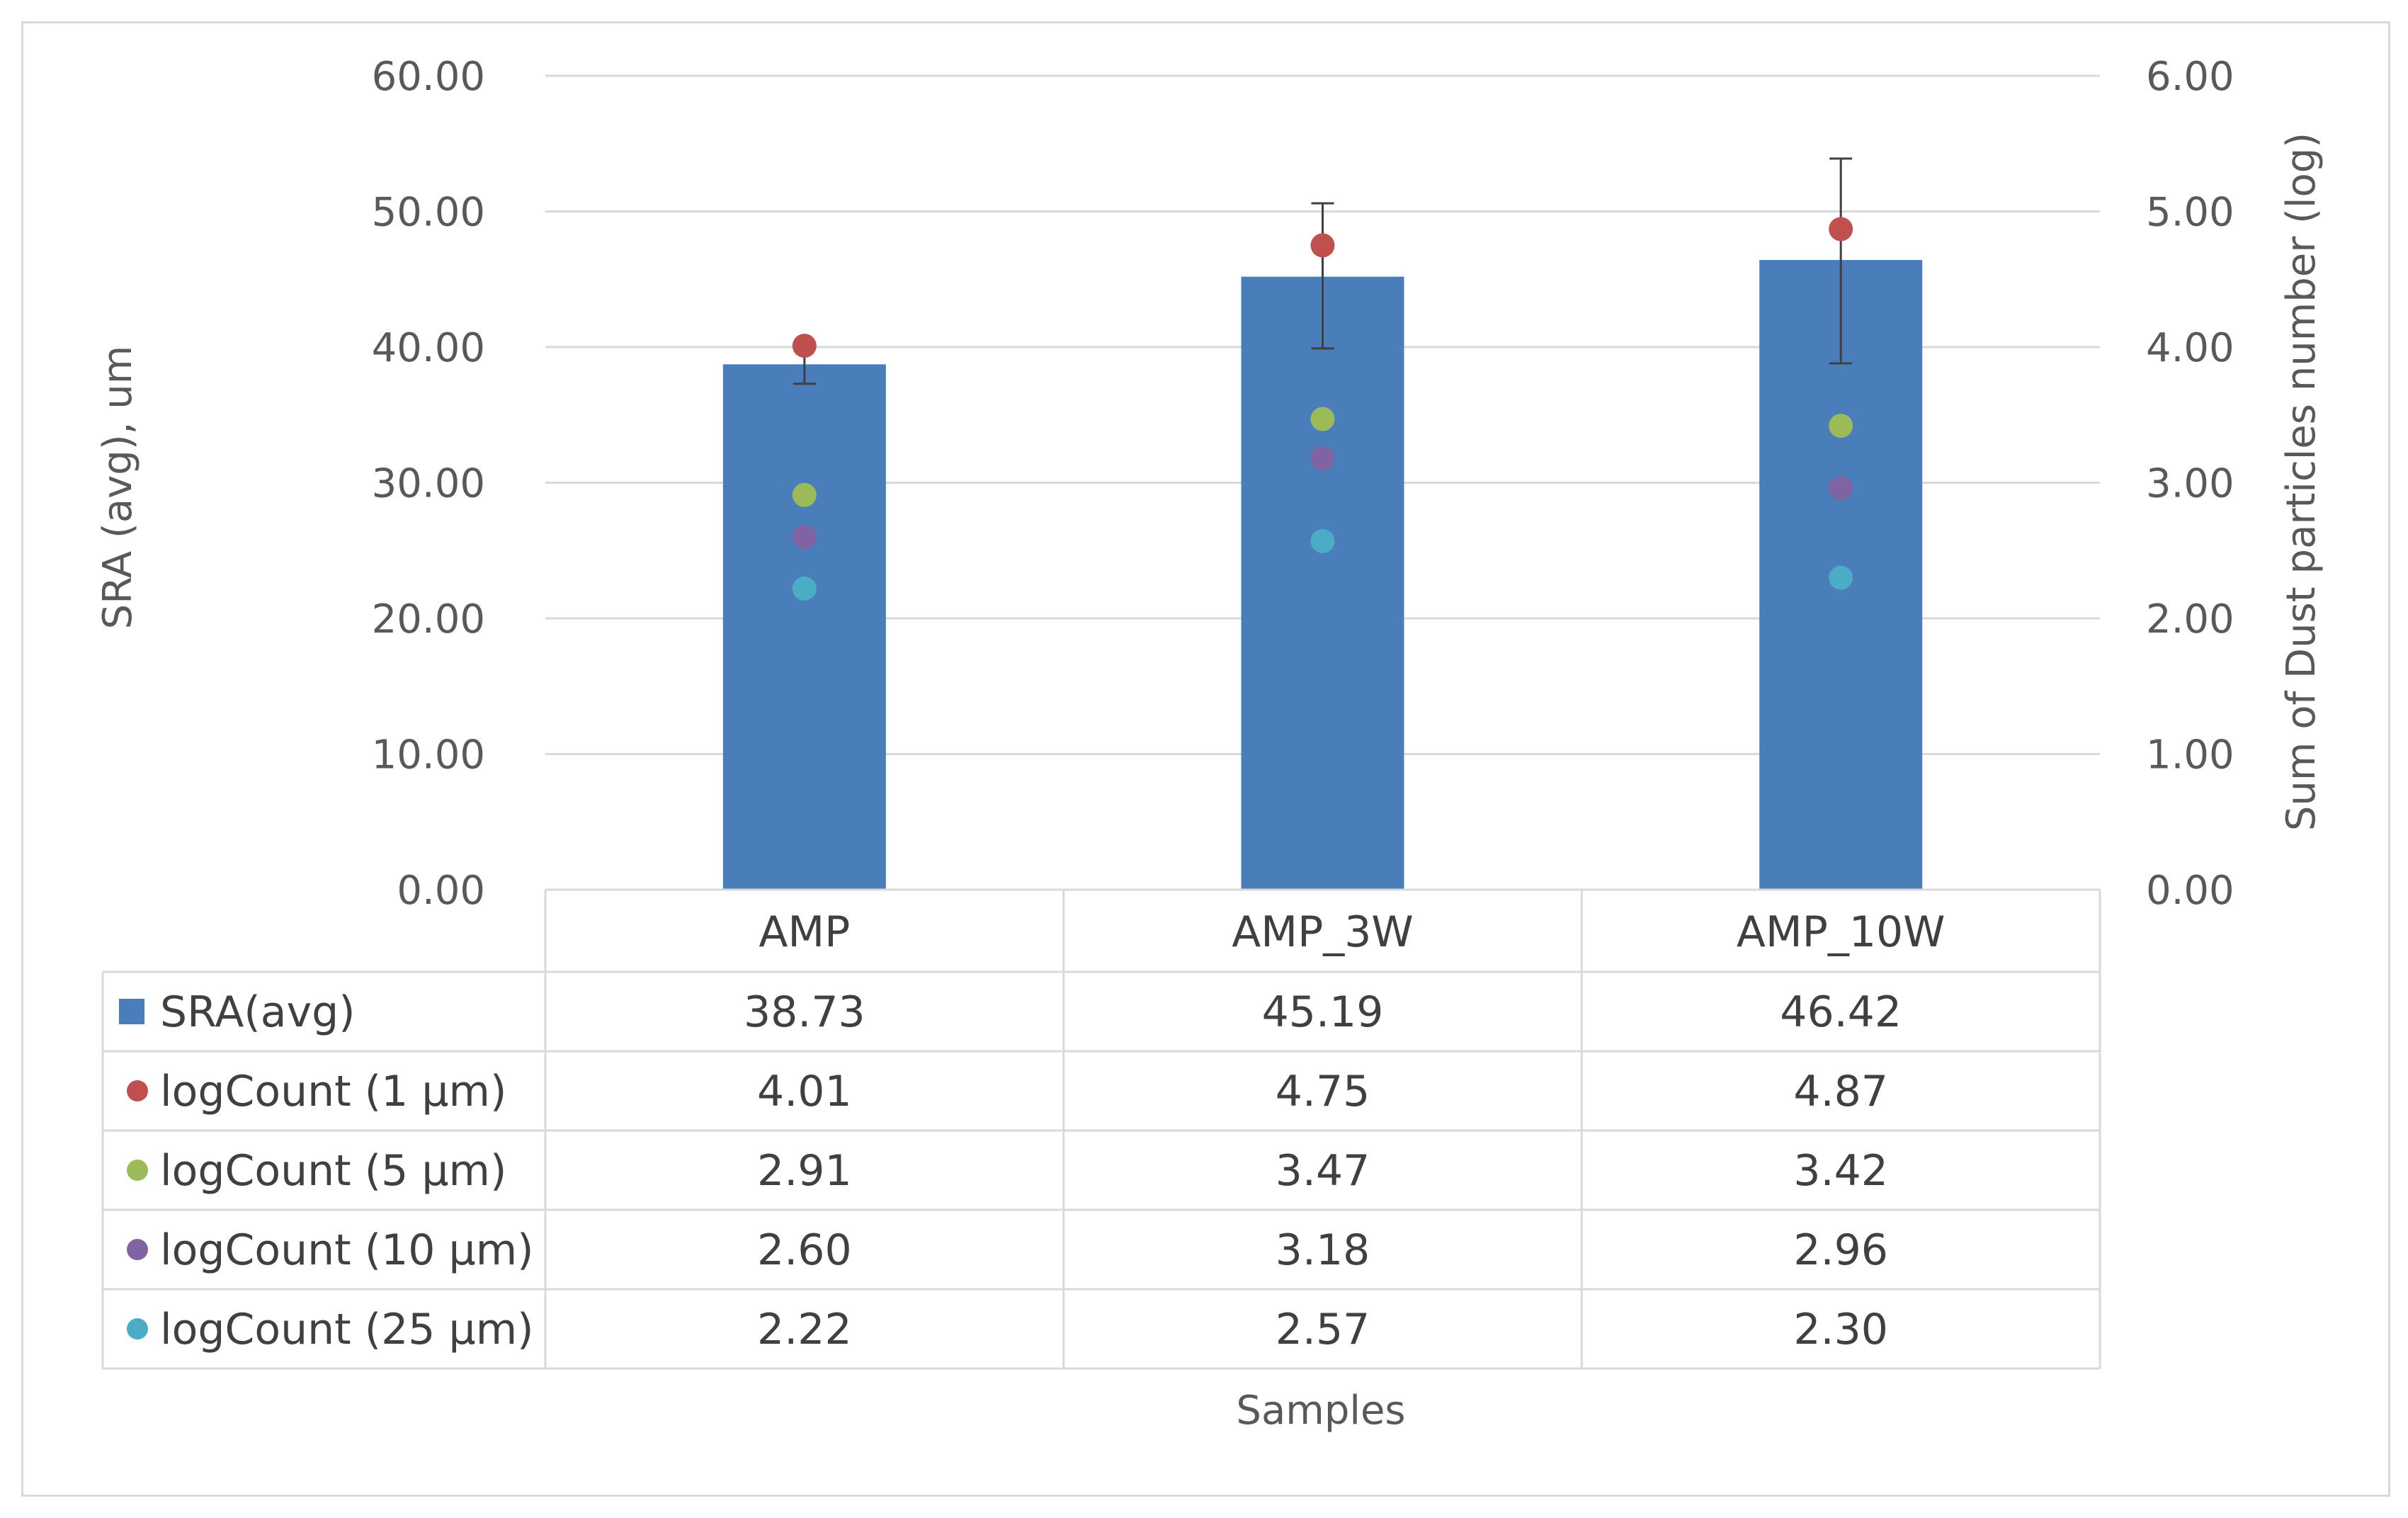 This screenshot has height=1518, width=2408. I want to click on legend-label: SRA(avg), so click(258, 1012).